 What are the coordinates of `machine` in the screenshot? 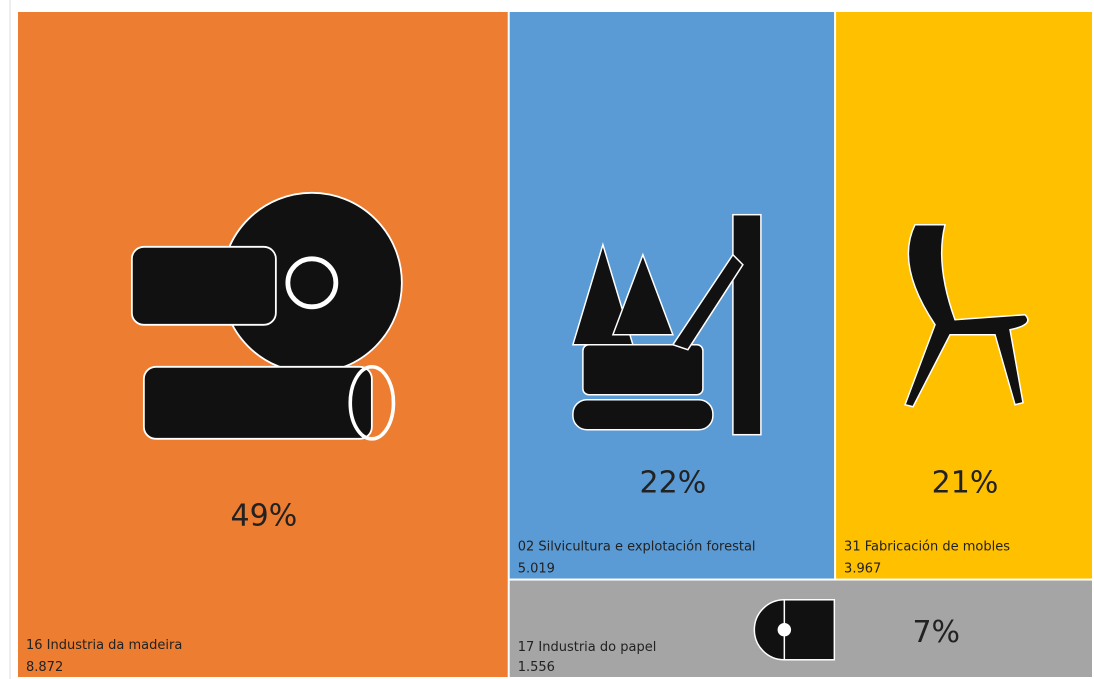 It's located at (643, 369).